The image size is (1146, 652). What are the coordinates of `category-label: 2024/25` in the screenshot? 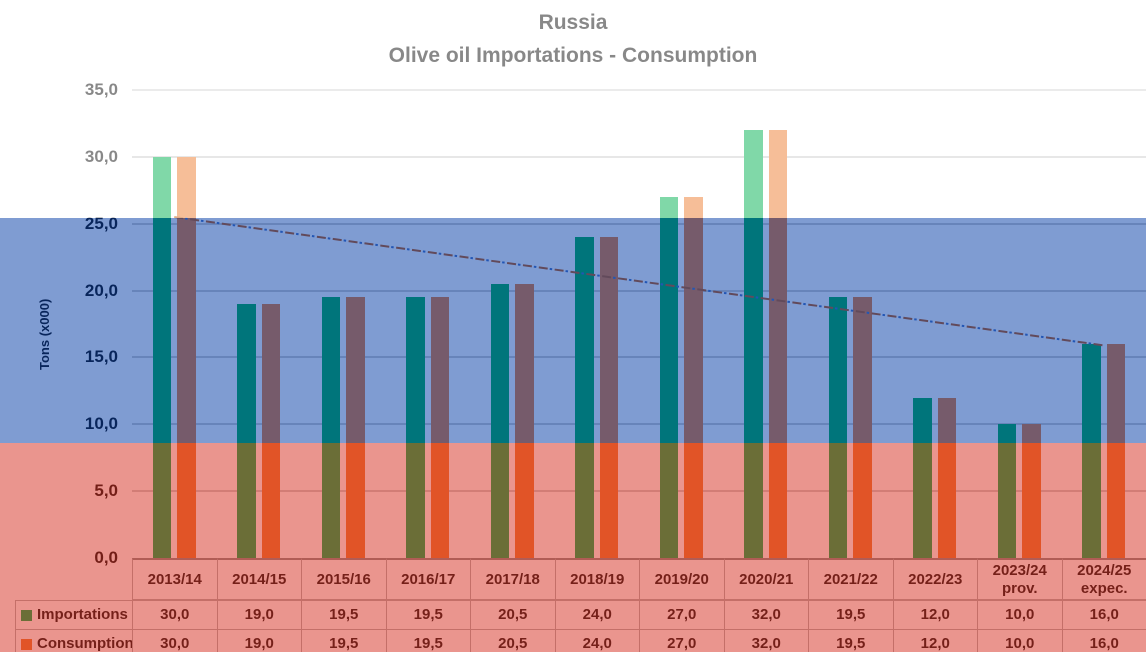 It's located at (1104, 570).